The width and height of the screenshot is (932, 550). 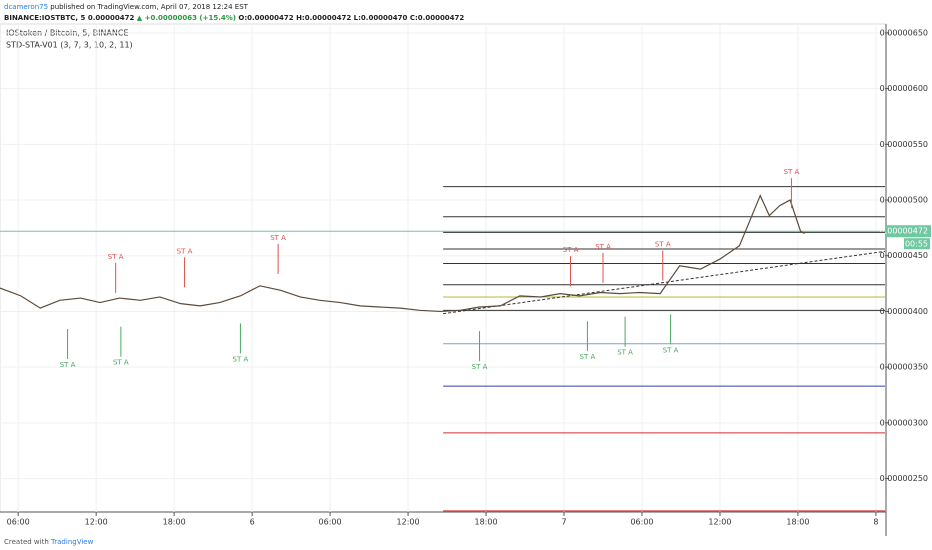 What do you see at coordinates (26, 7) in the screenshot?
I see `user: dcameron75` at bounding box center [26, 7].